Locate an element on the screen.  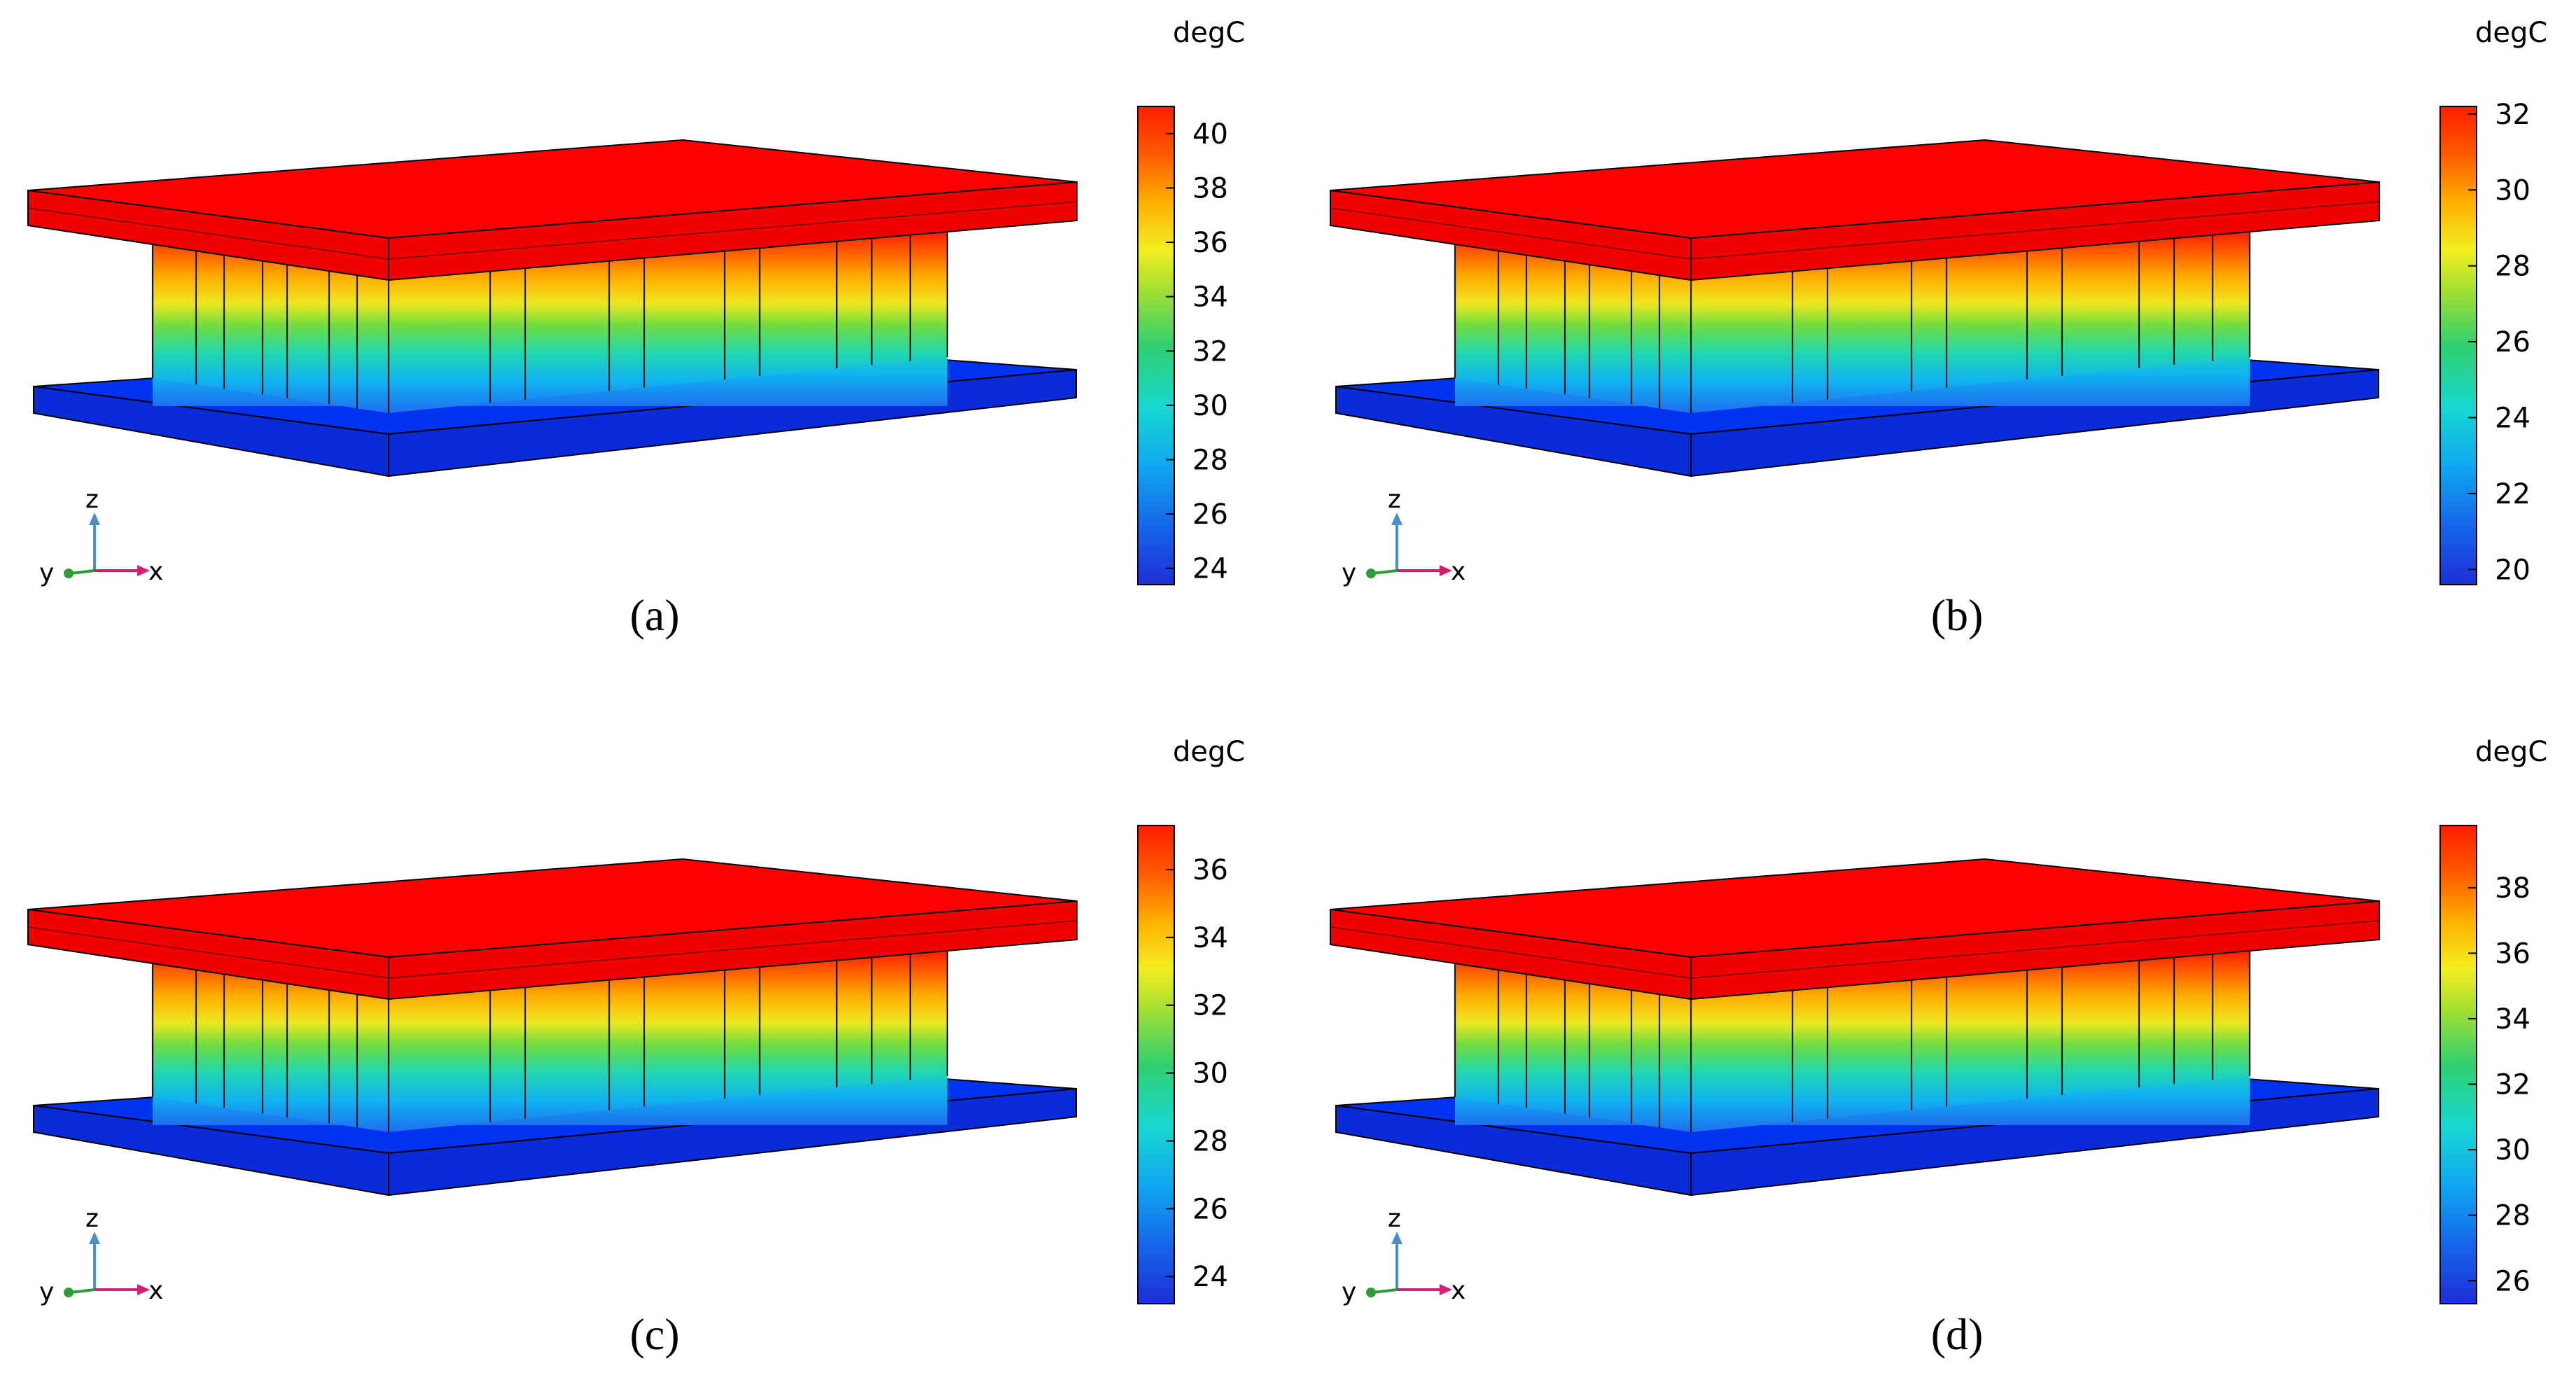
panel-caption: (b) is located at coordinates (1957, 615).